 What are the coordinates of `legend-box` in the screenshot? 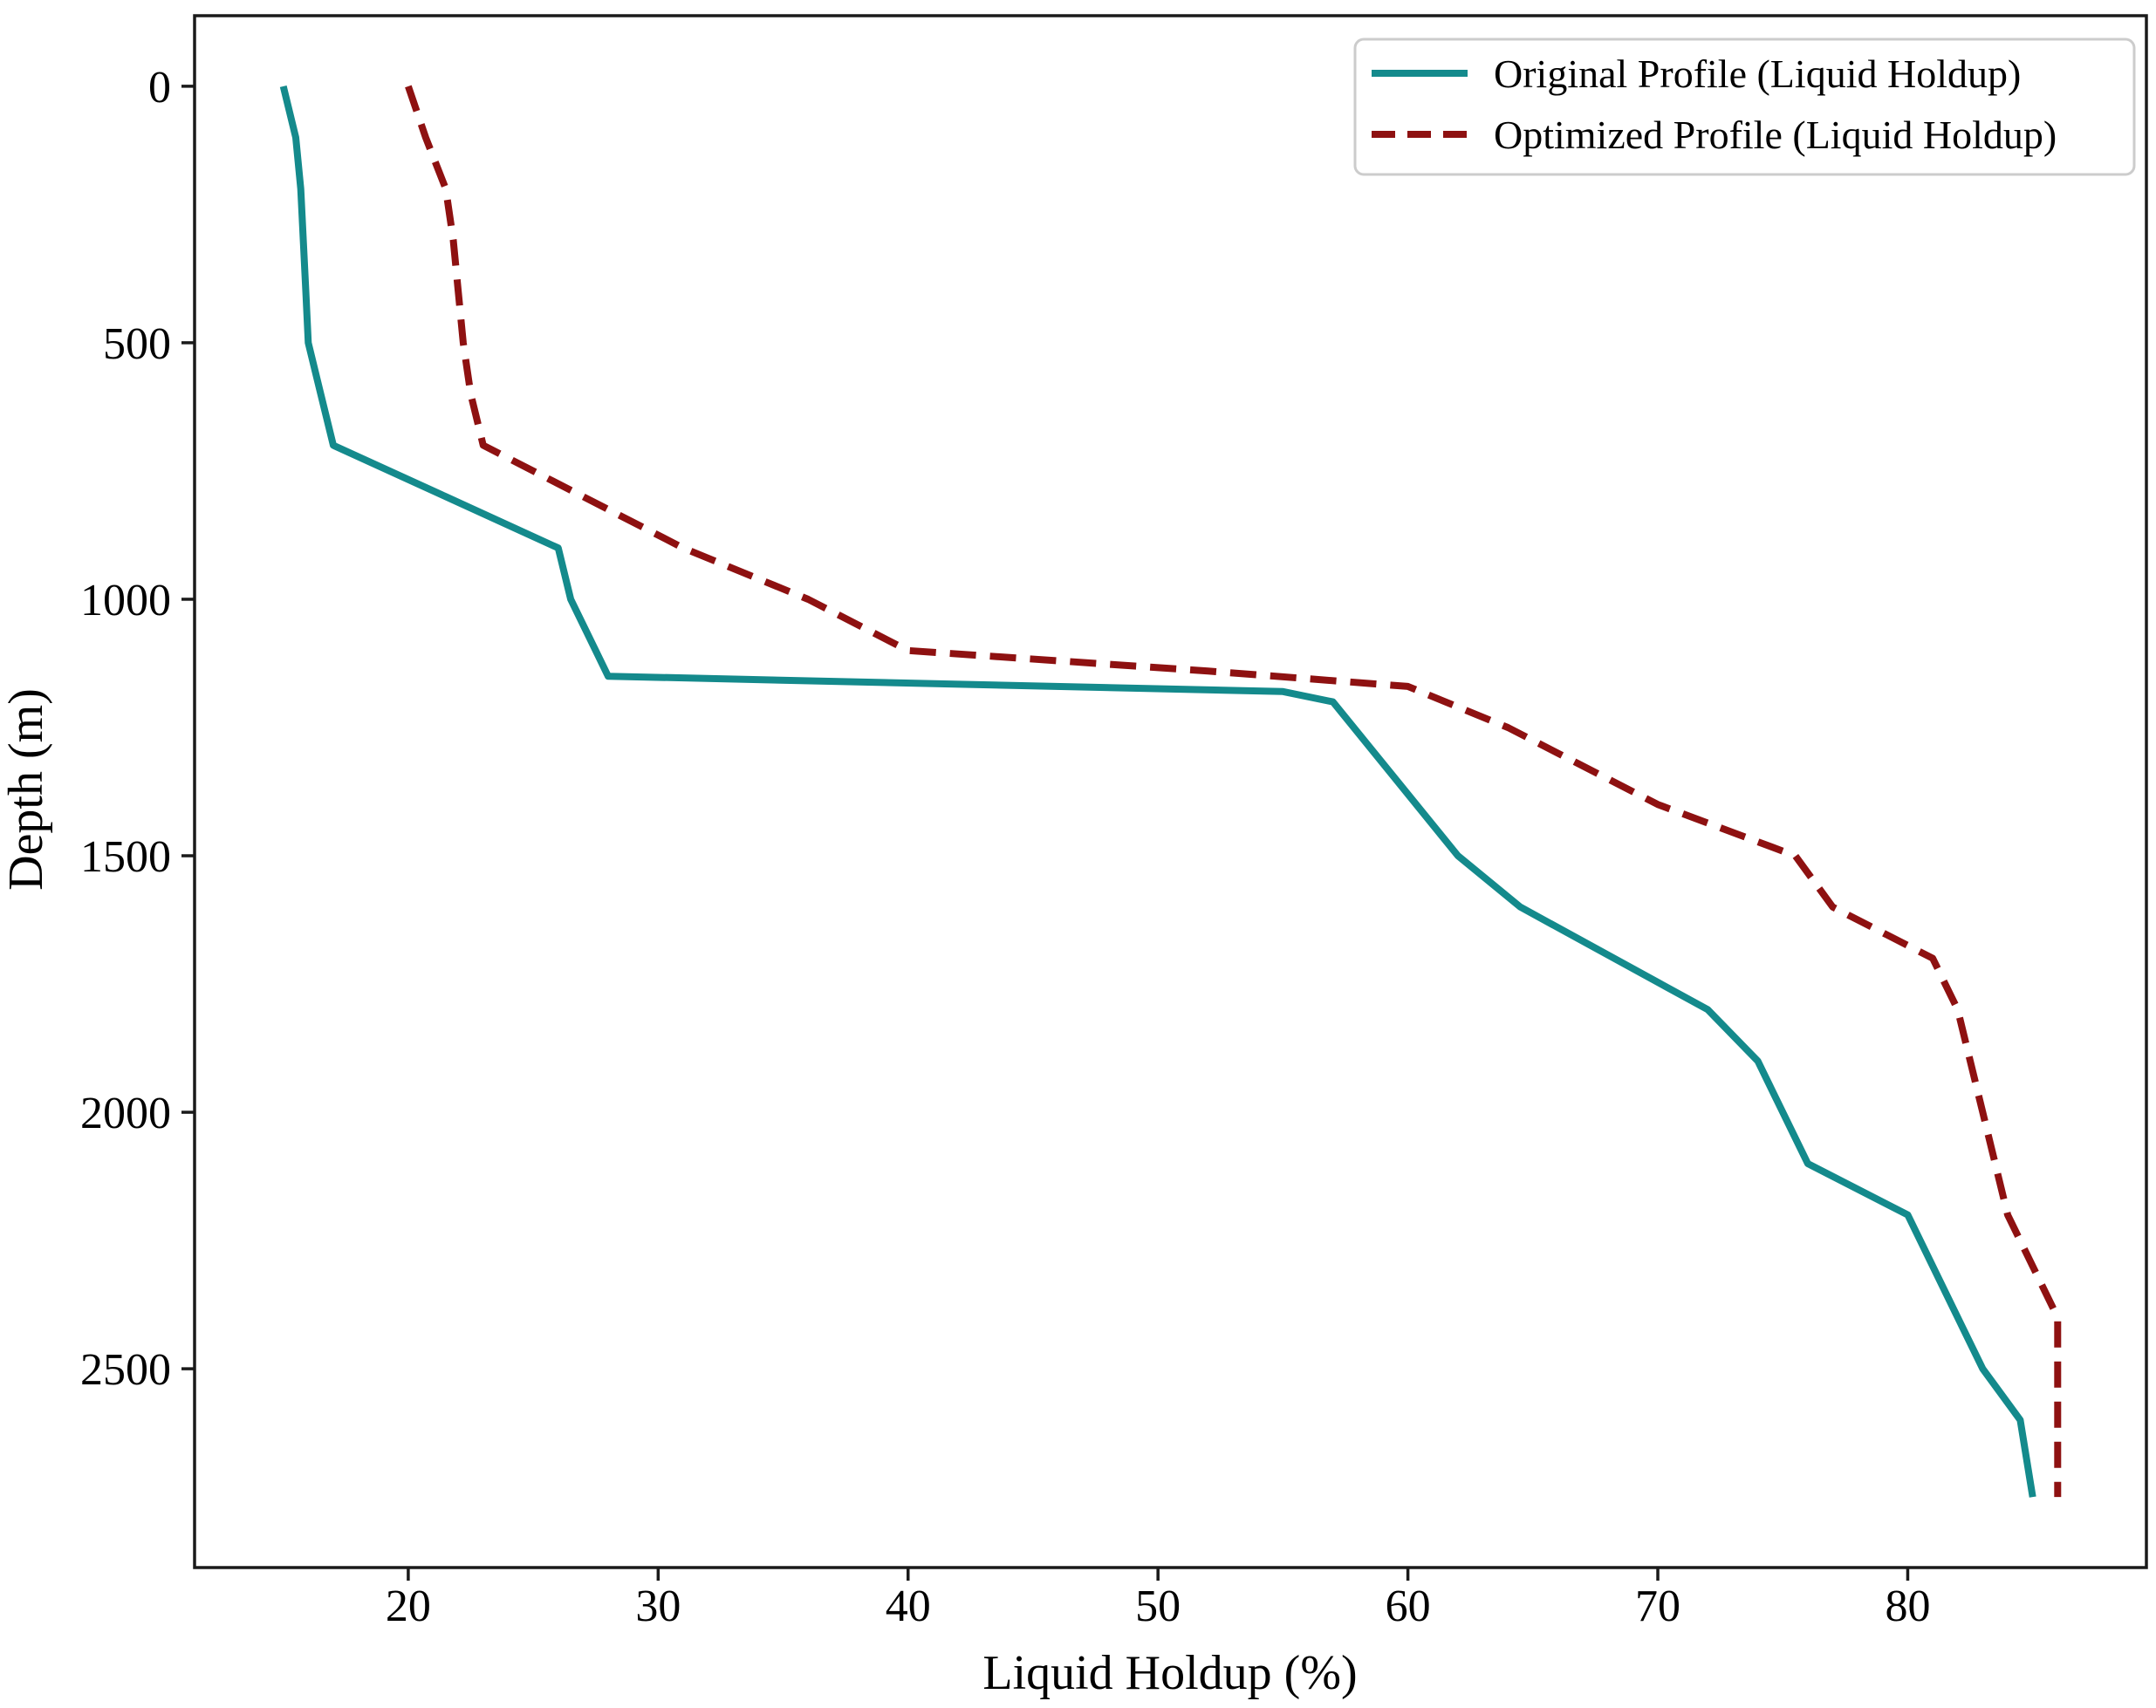 It's located at (1744, 107).